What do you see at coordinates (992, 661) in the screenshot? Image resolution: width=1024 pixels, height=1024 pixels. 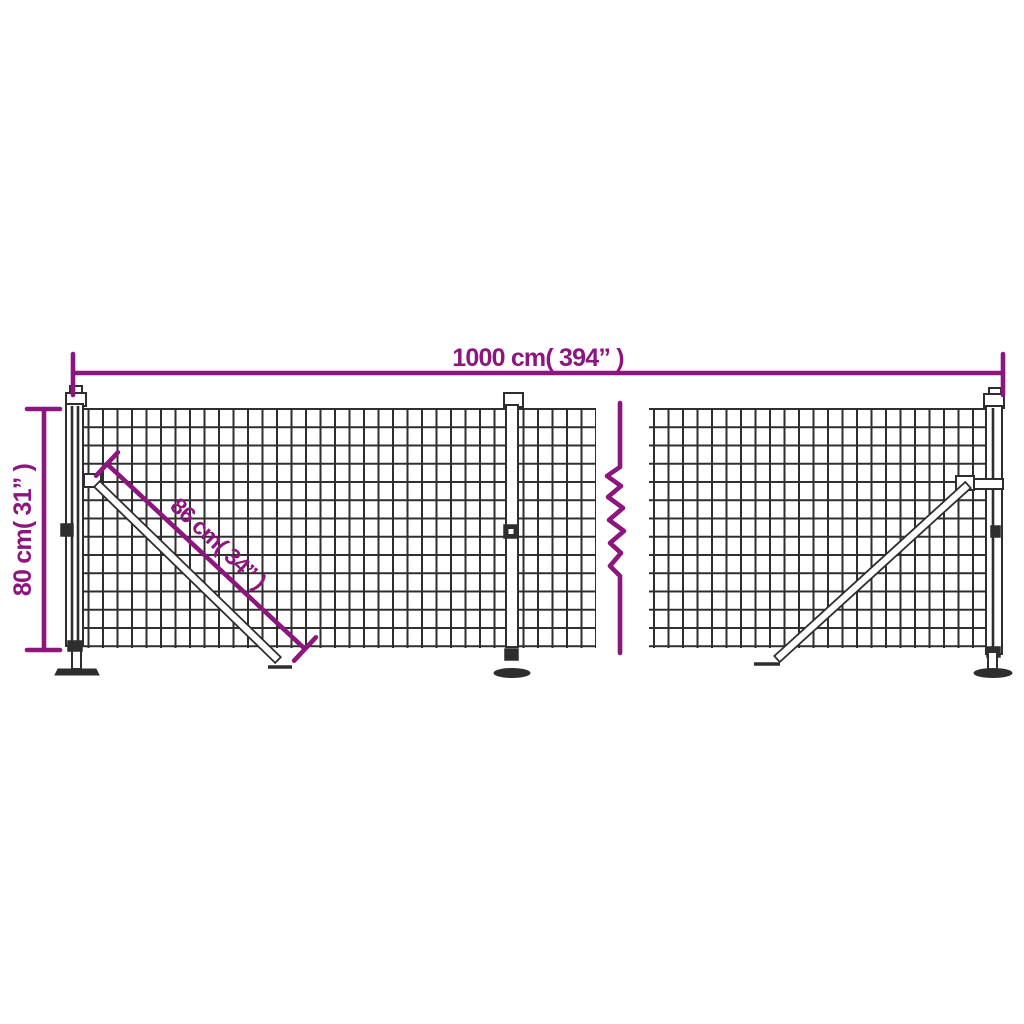 I see `post-right-stem` at bounding box center [992, 661].